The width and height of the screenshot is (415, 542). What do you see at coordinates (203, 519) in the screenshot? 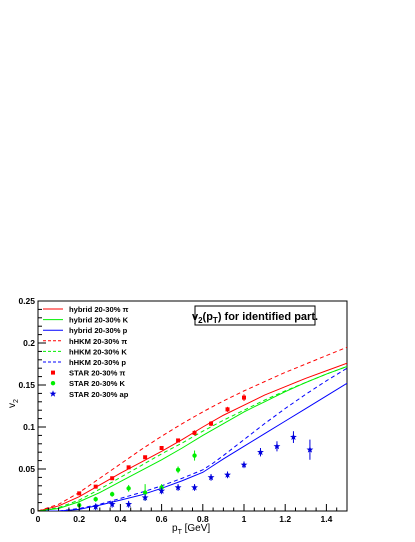
I see `x-tick-label: 0.8` at bounding box center [203, 519].